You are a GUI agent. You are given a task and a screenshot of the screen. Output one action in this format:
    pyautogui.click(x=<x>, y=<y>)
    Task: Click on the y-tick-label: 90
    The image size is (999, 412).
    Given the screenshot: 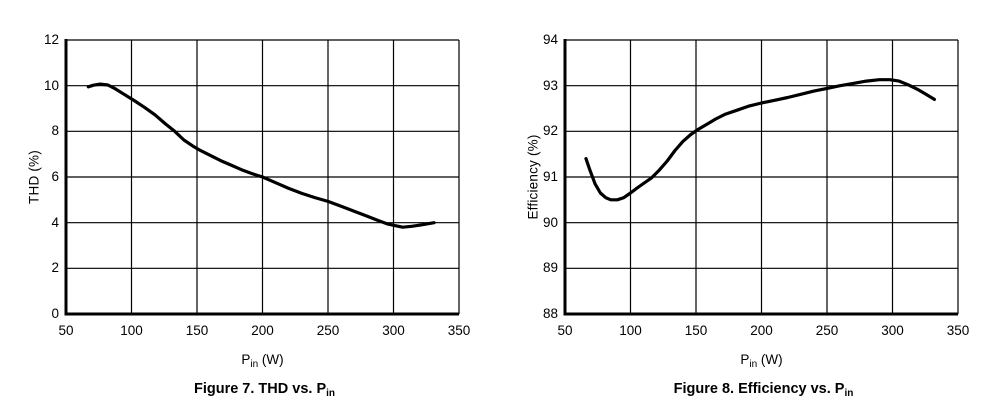 What is the action you would take?
    pyautogui.click(x=550, y=222)
    